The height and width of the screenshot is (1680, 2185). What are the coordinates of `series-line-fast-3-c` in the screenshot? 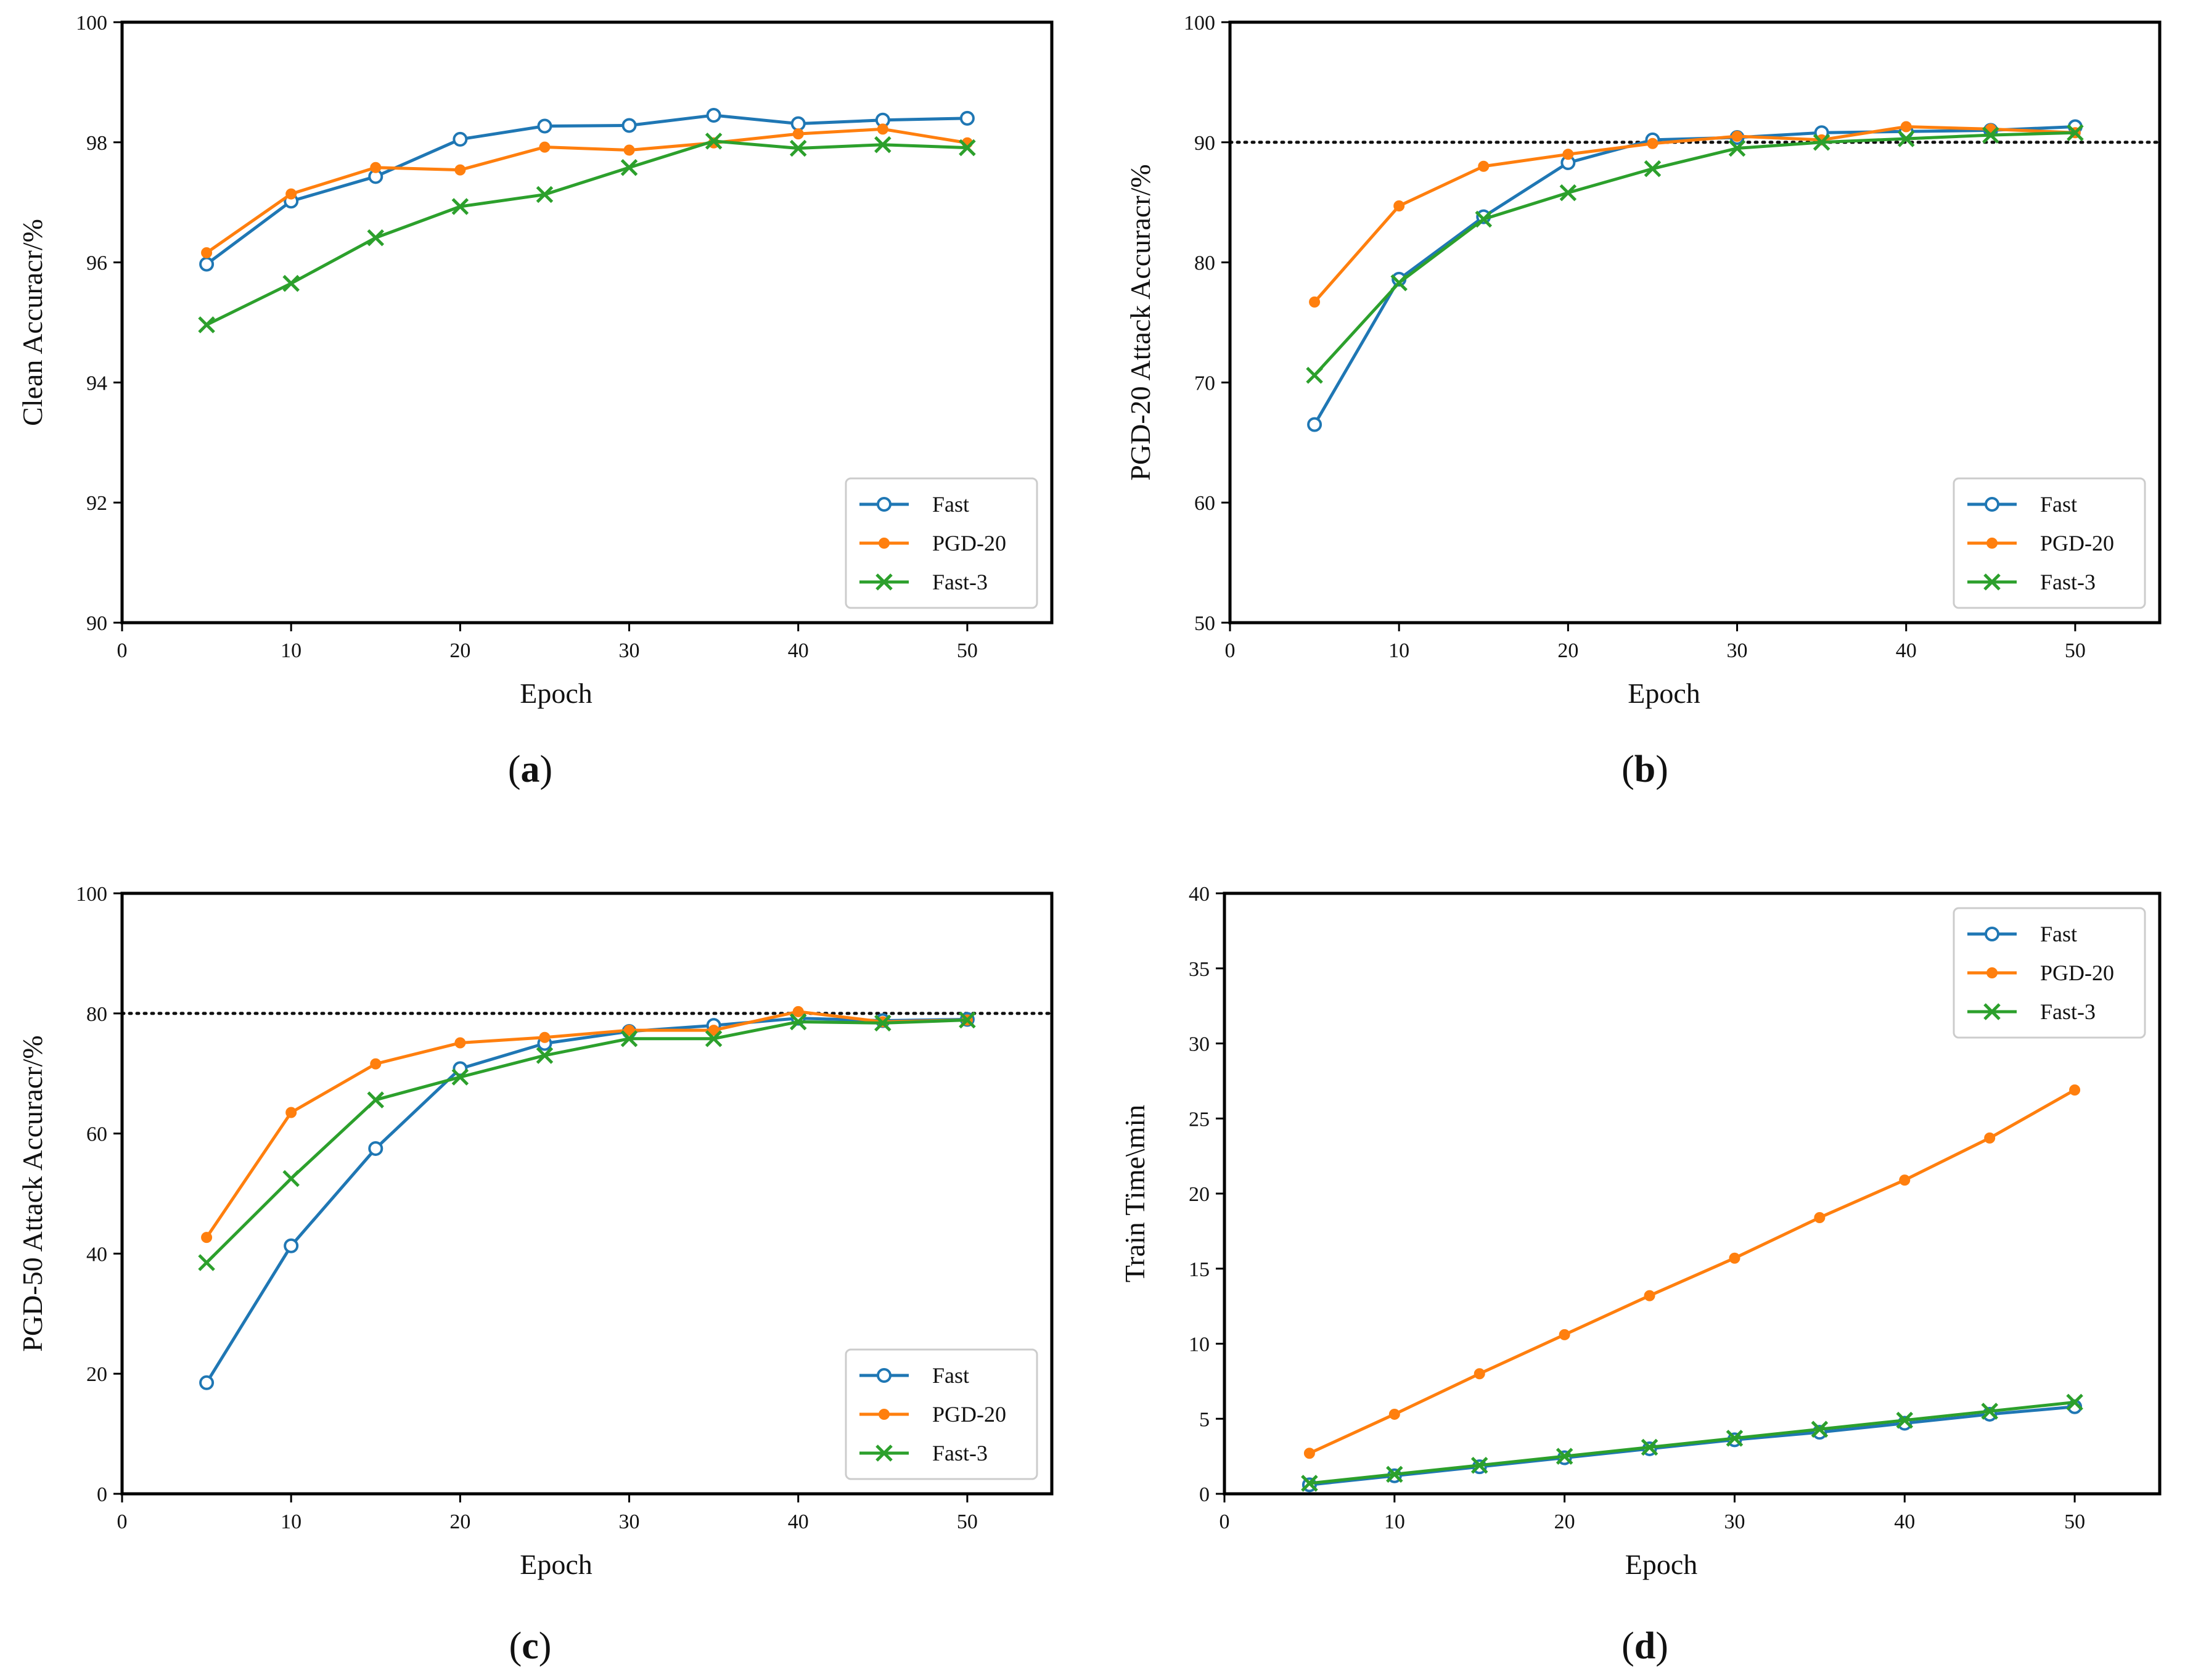 It's located at (586, 1141).